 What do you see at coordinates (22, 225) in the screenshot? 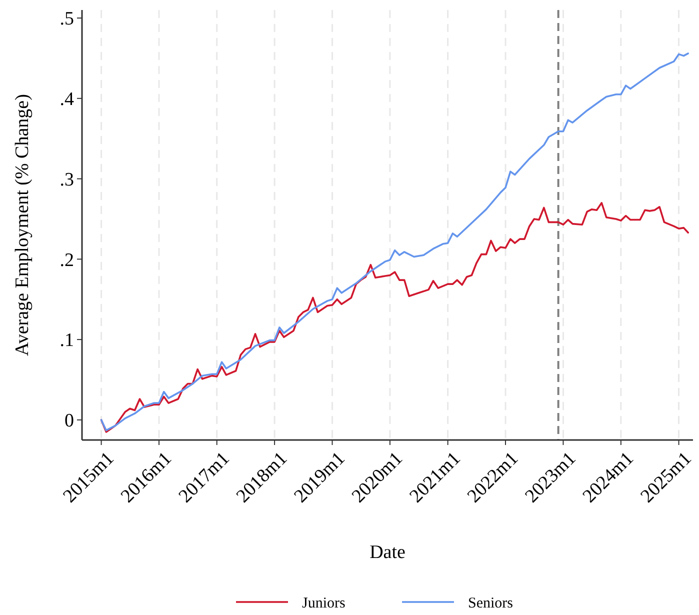
I see `y-axis-title: Average Employment (% Change)` at bounding box center [22, 225].